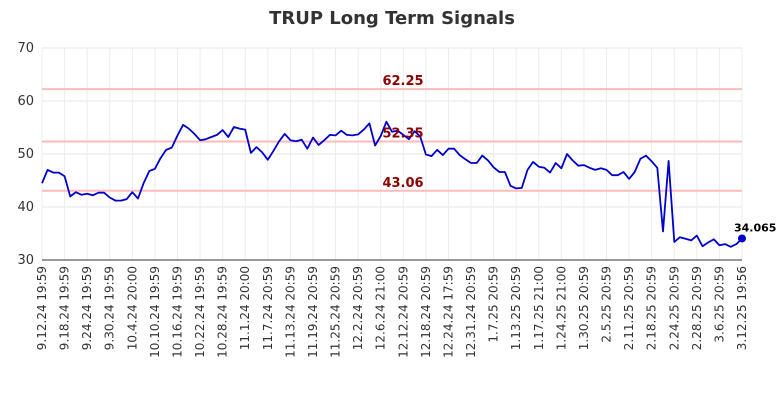 Image resolution: width=784 pixels, height=400 pixels. Describe the element at coordinates (25, 101) in the screenshot. I see `y-tick-label: 60` at that location.